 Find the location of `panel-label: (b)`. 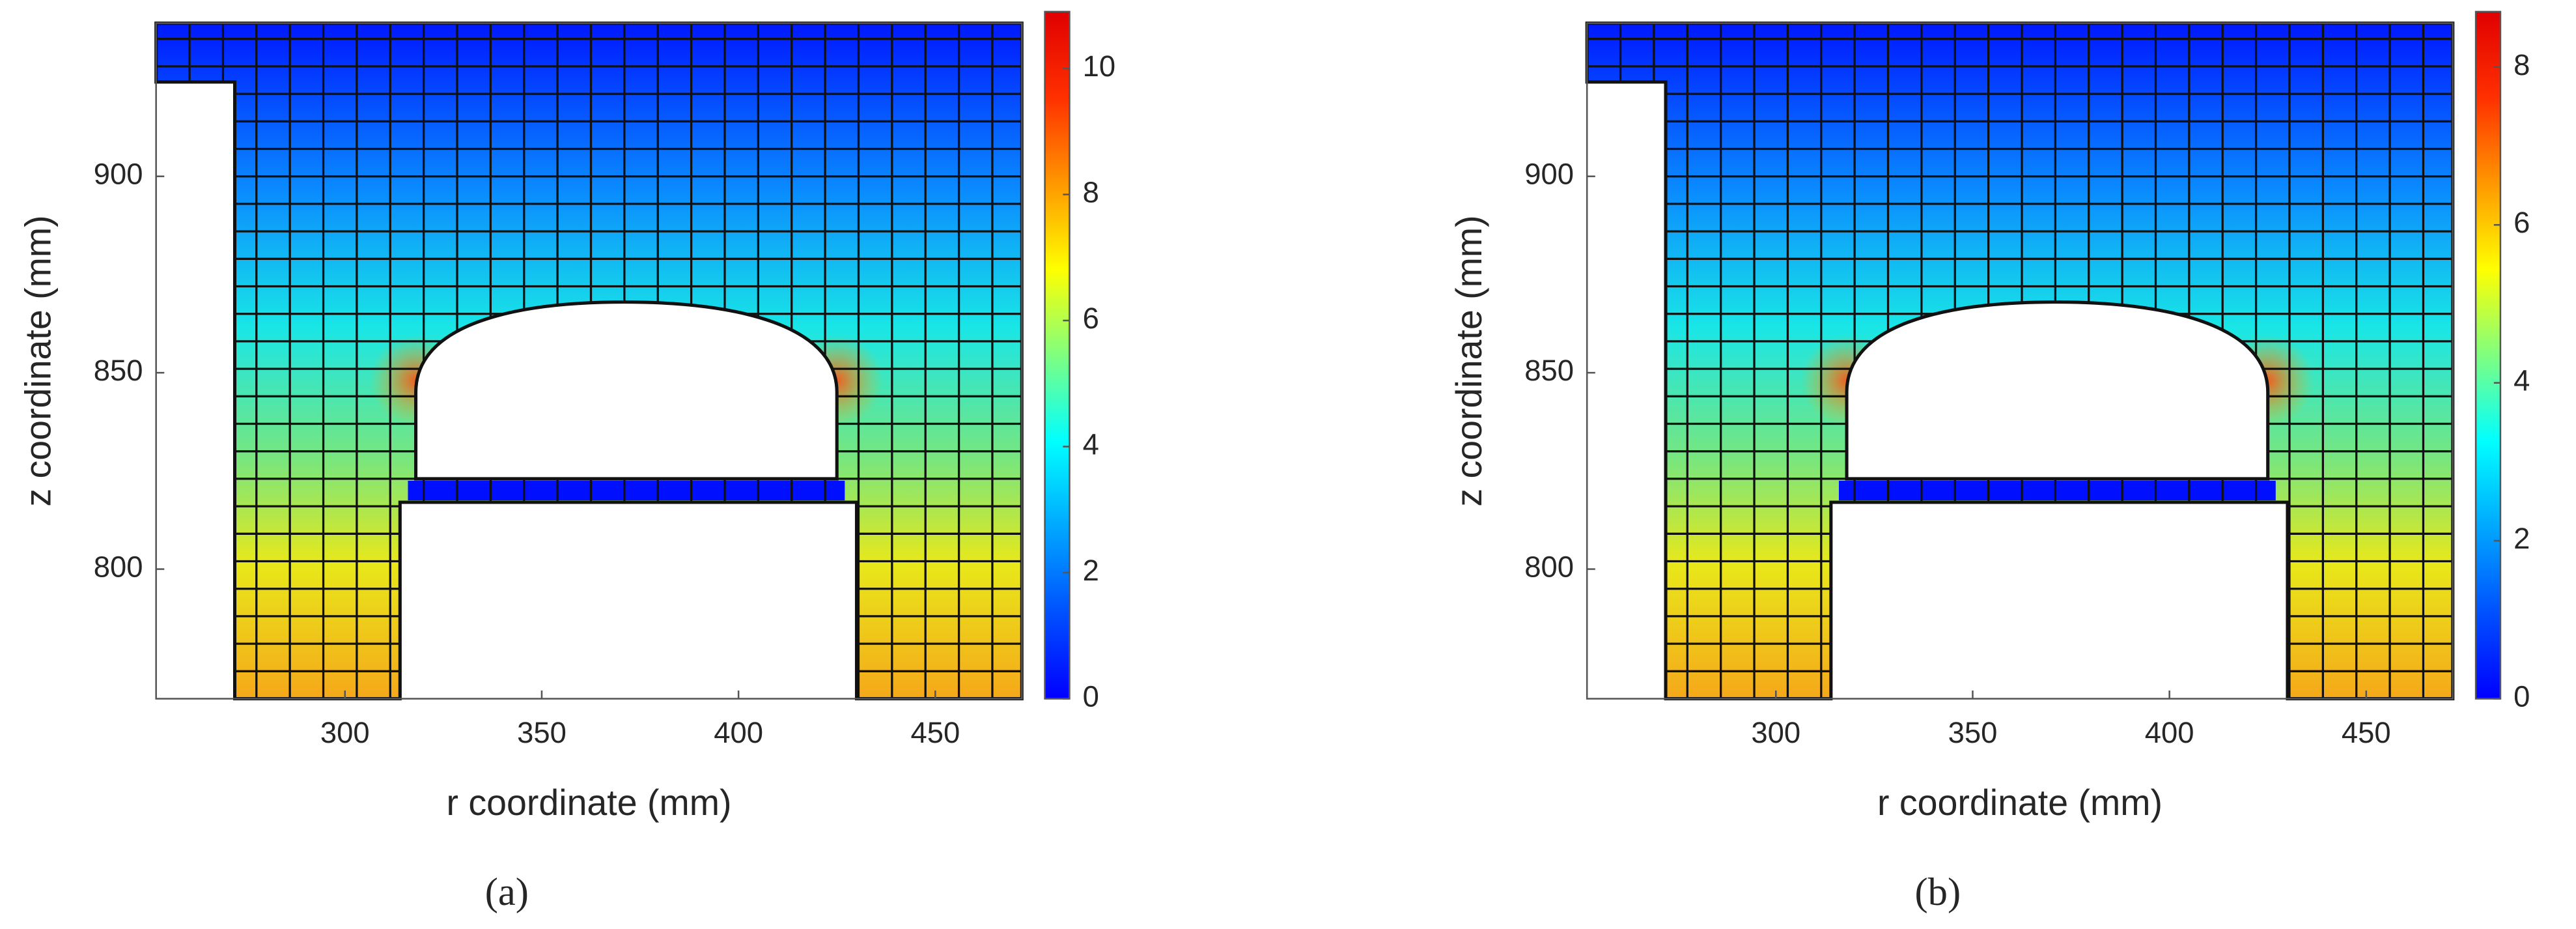

panel-label: (b) is located at coordinates (1938, 892).